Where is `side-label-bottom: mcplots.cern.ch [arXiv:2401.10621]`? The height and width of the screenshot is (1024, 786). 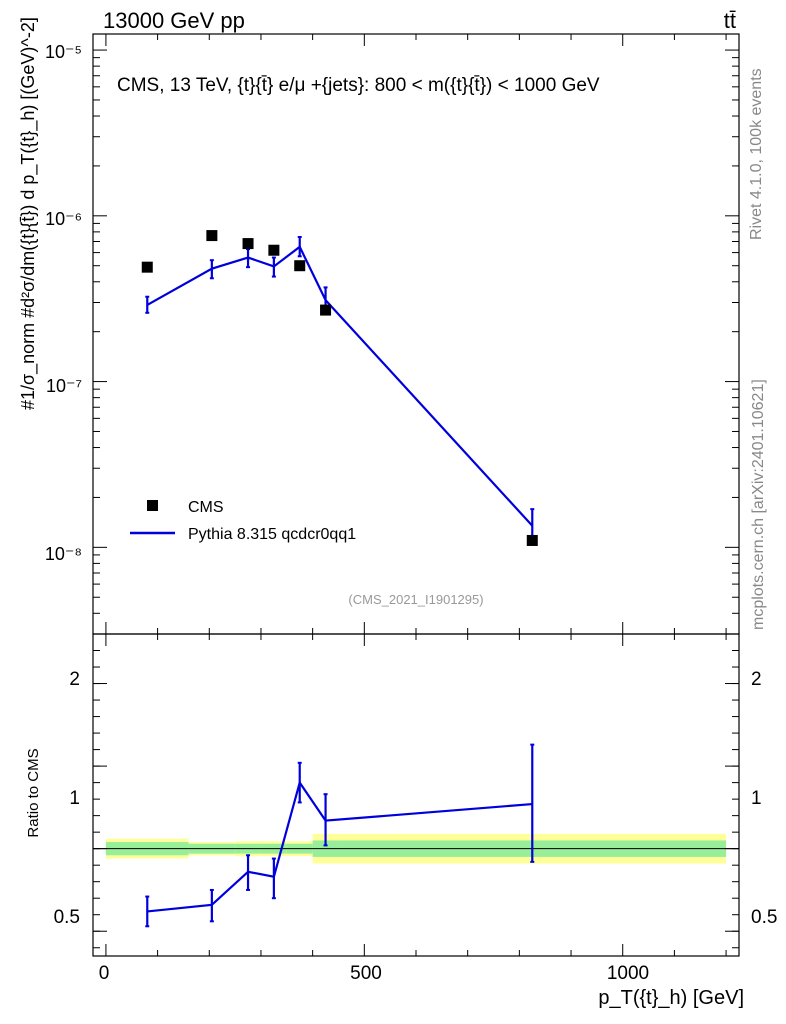 side-label-bottom: mcplots.cern.ch [arXiv:2401.10621] is located at coordinates (758, 504).